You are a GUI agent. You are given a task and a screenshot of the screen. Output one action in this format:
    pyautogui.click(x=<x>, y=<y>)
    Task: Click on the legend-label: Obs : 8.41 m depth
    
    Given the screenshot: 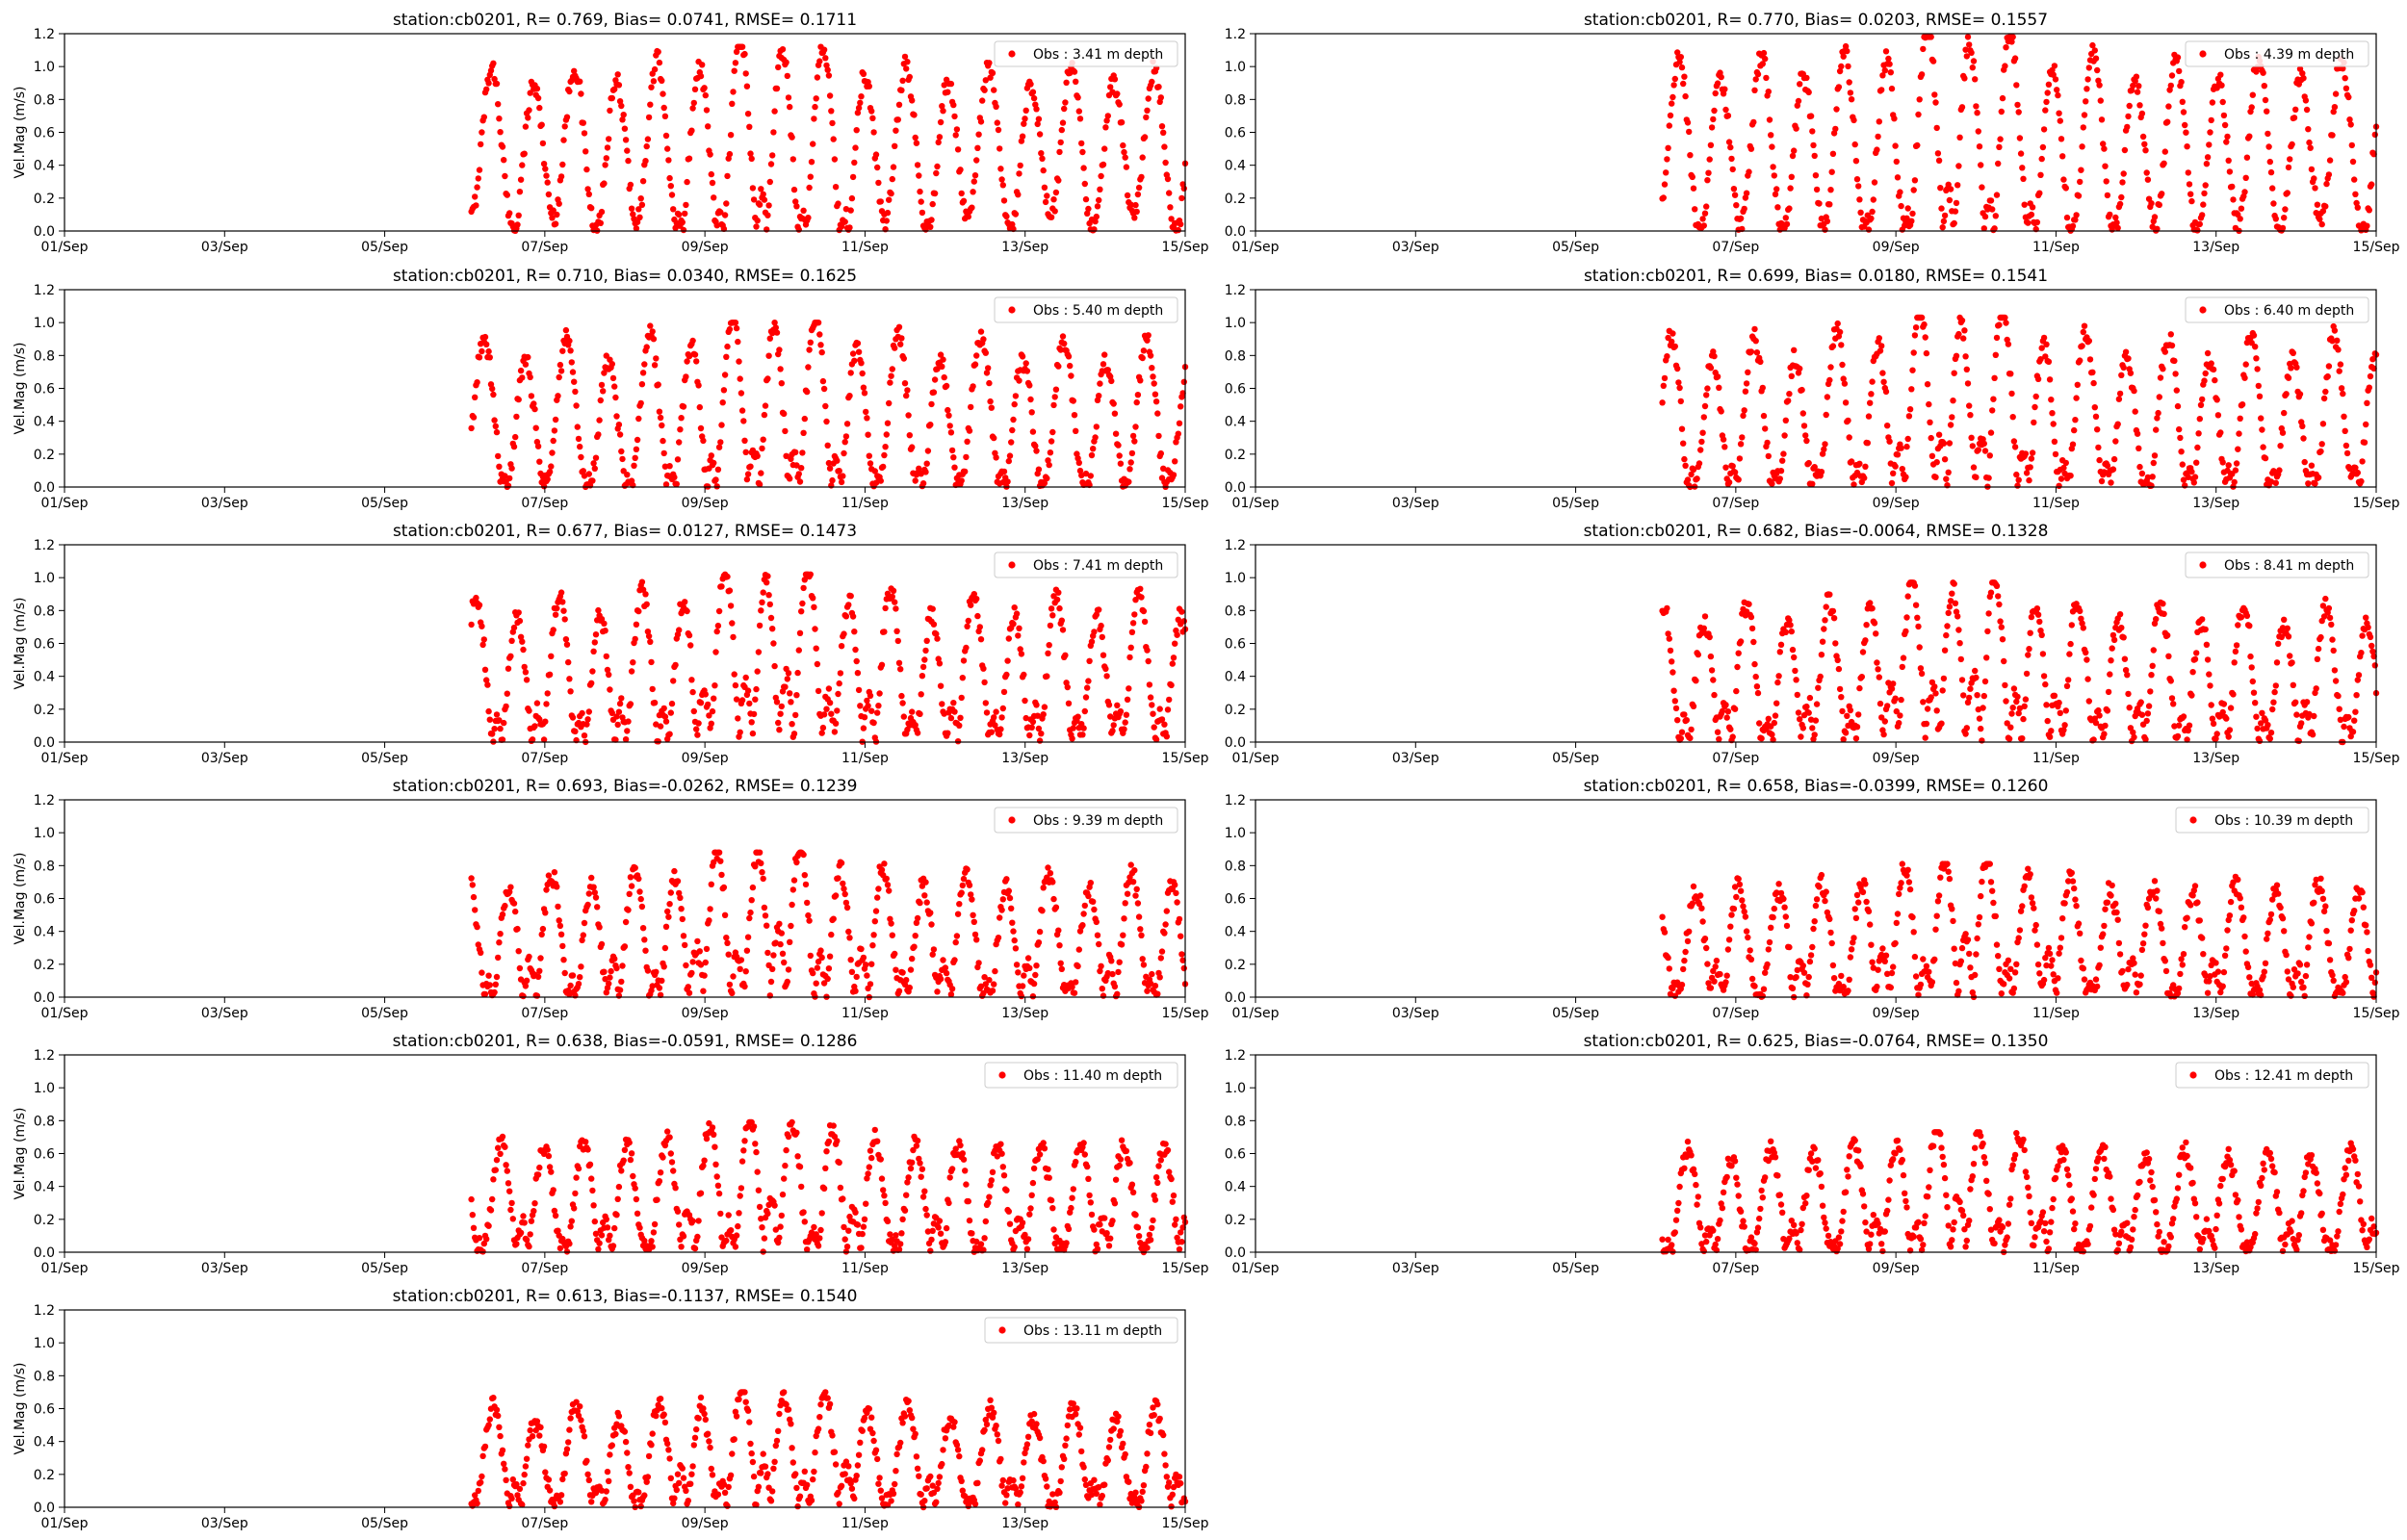 What is the action you would take?
    pyautogui.click(x=2289, y=566)
    